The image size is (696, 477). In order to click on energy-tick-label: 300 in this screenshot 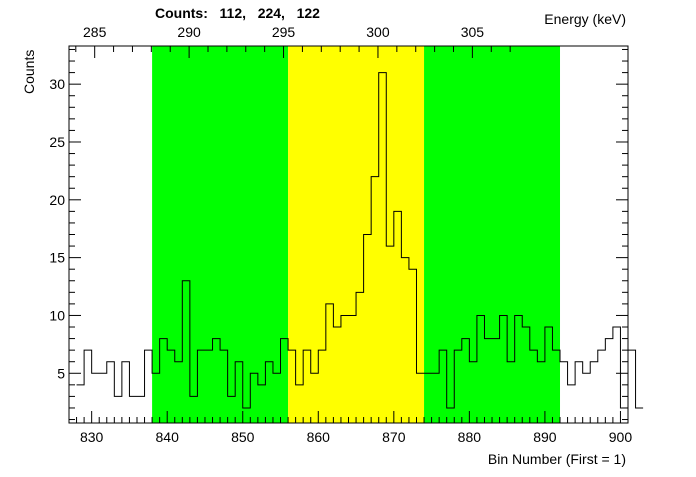, I will do `click(378, 32)`.